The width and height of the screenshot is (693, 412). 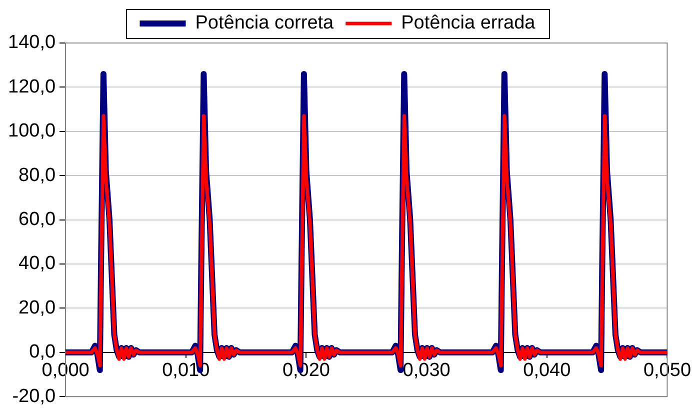 I want to click on y-tick-label: 120,0, so click(x=32, y=87).